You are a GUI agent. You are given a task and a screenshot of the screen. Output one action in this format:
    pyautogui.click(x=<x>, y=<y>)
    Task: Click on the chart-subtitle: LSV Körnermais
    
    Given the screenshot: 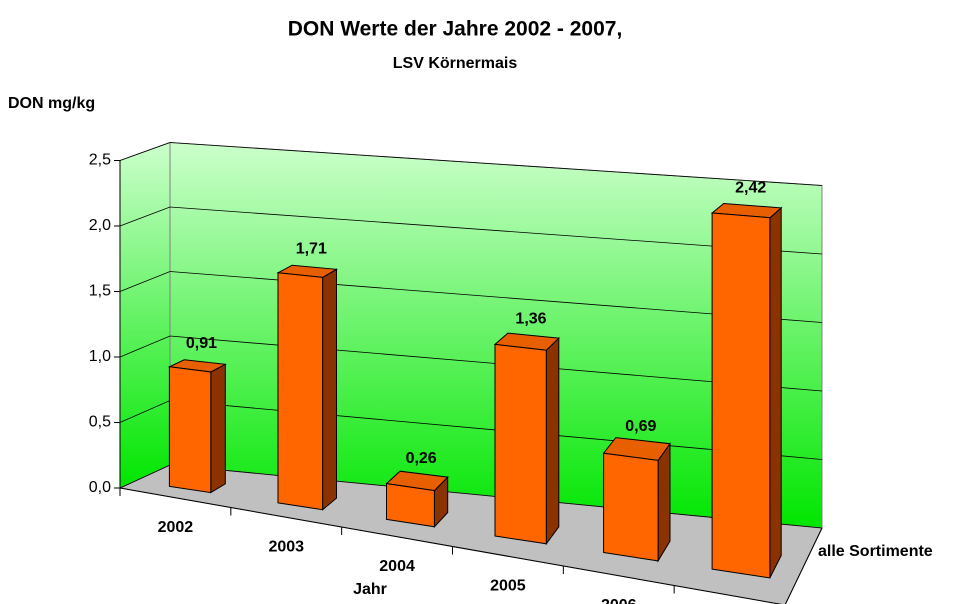 What is the action you would take?
    pyautogui.click(x=455, y=63)
    